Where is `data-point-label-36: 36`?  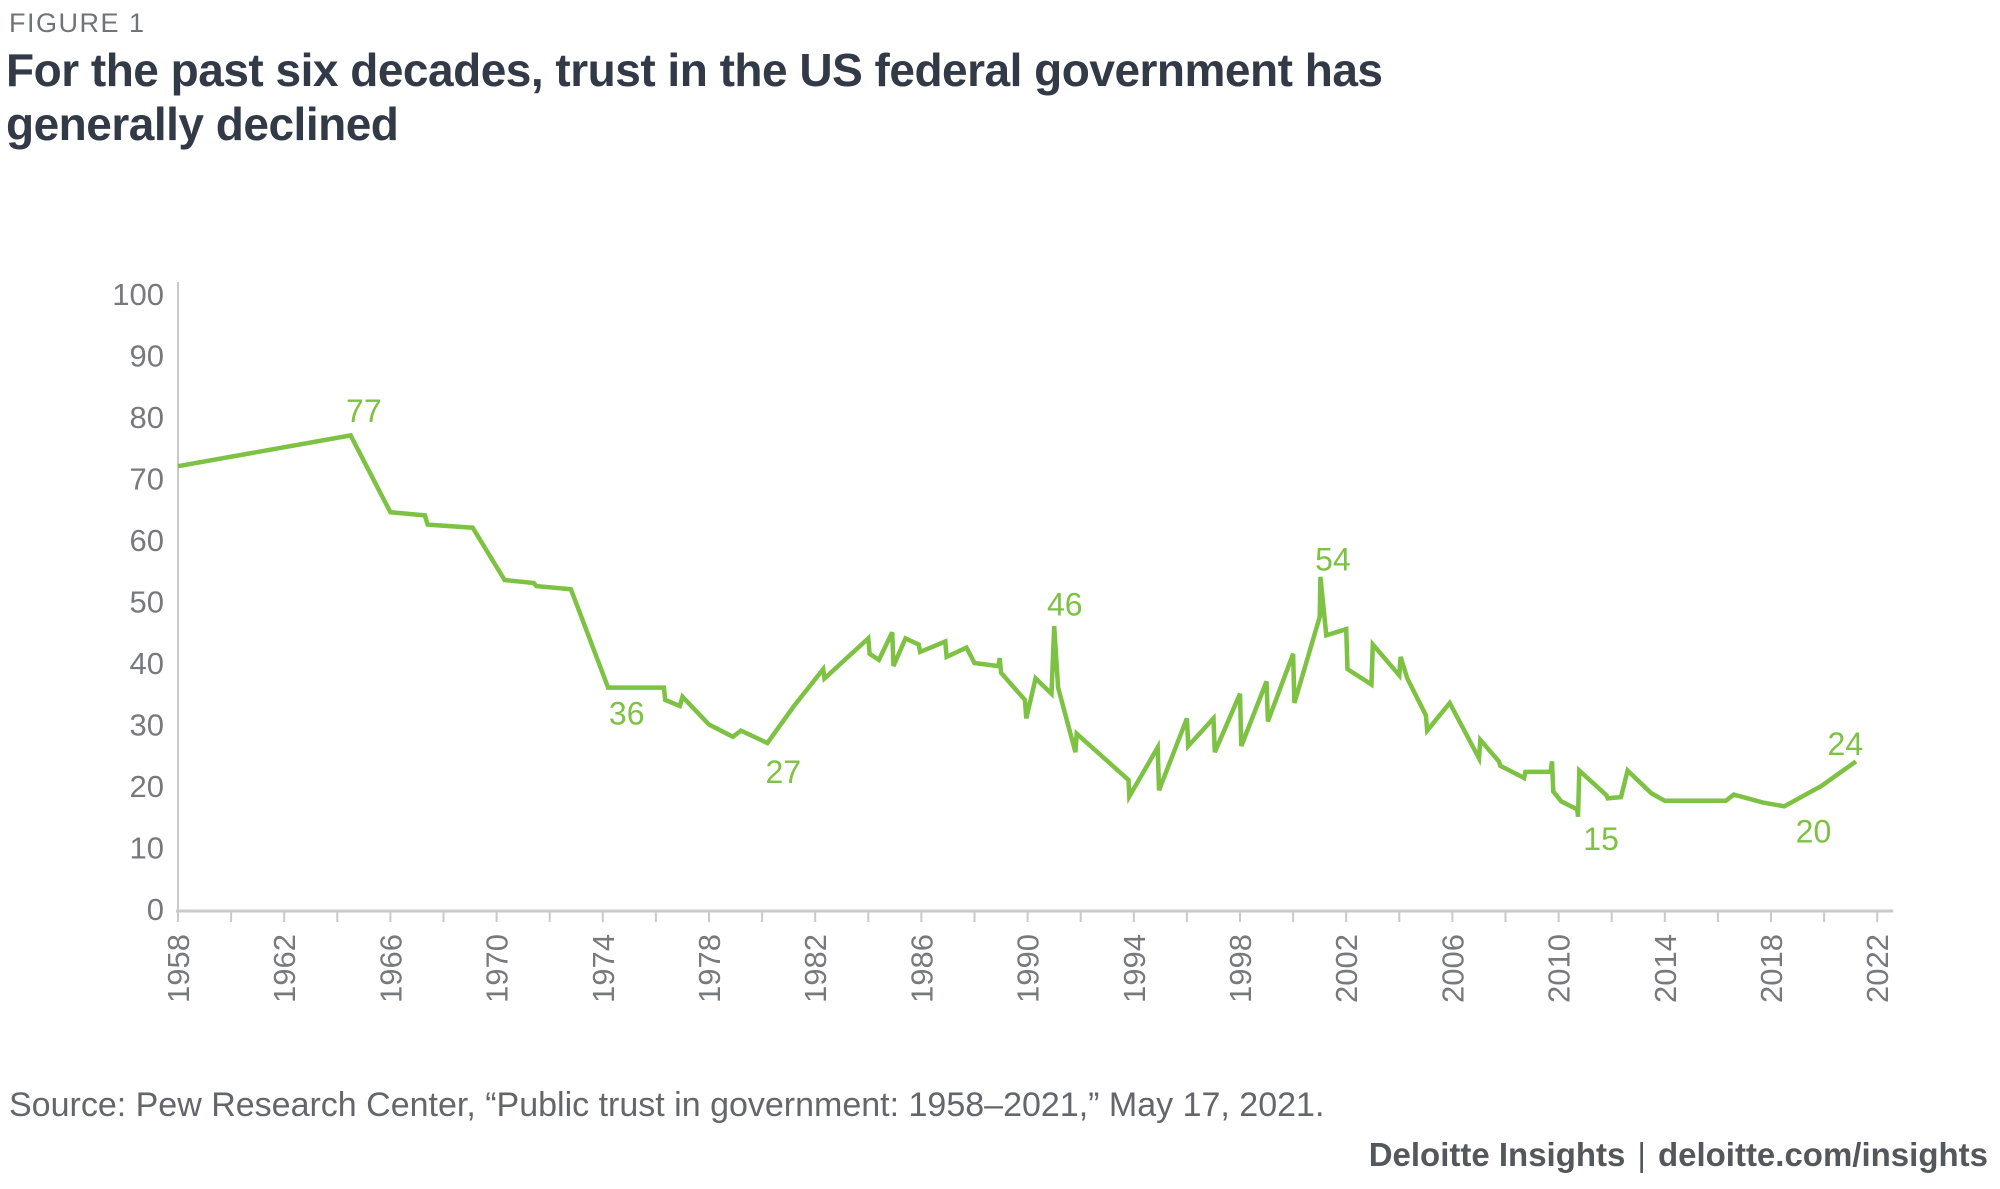
data-point-label-36: 36 is located at coordinates (627, 713).